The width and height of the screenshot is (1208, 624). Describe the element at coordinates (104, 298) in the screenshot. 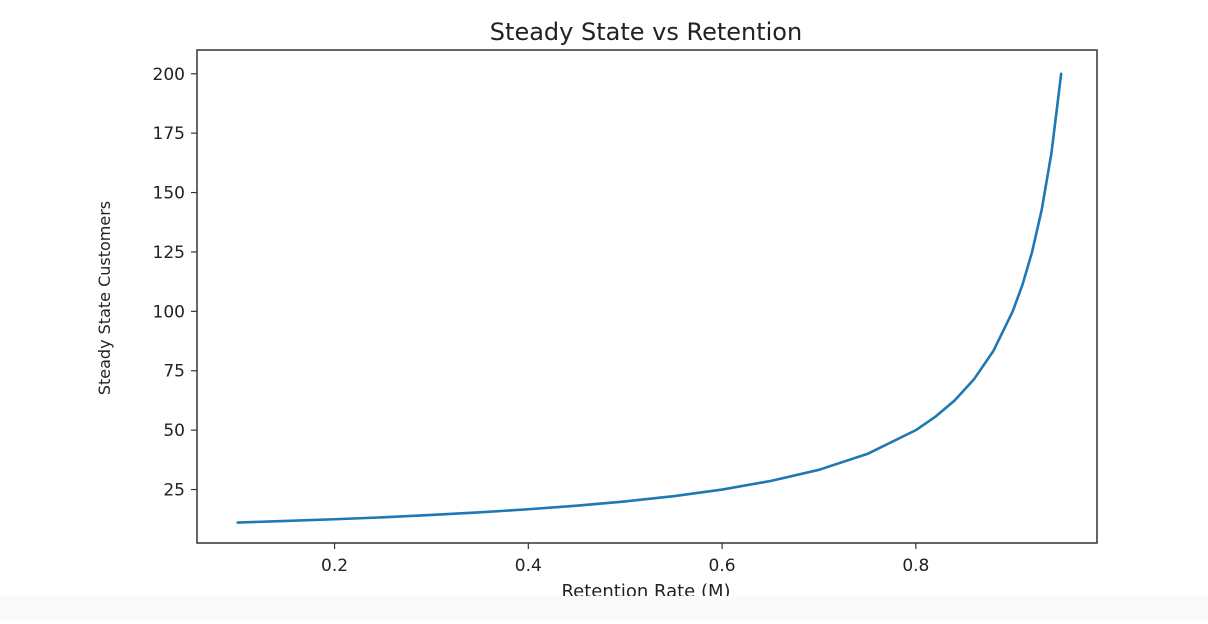

I see `y-axis-label: Steady State Customers` at that location.